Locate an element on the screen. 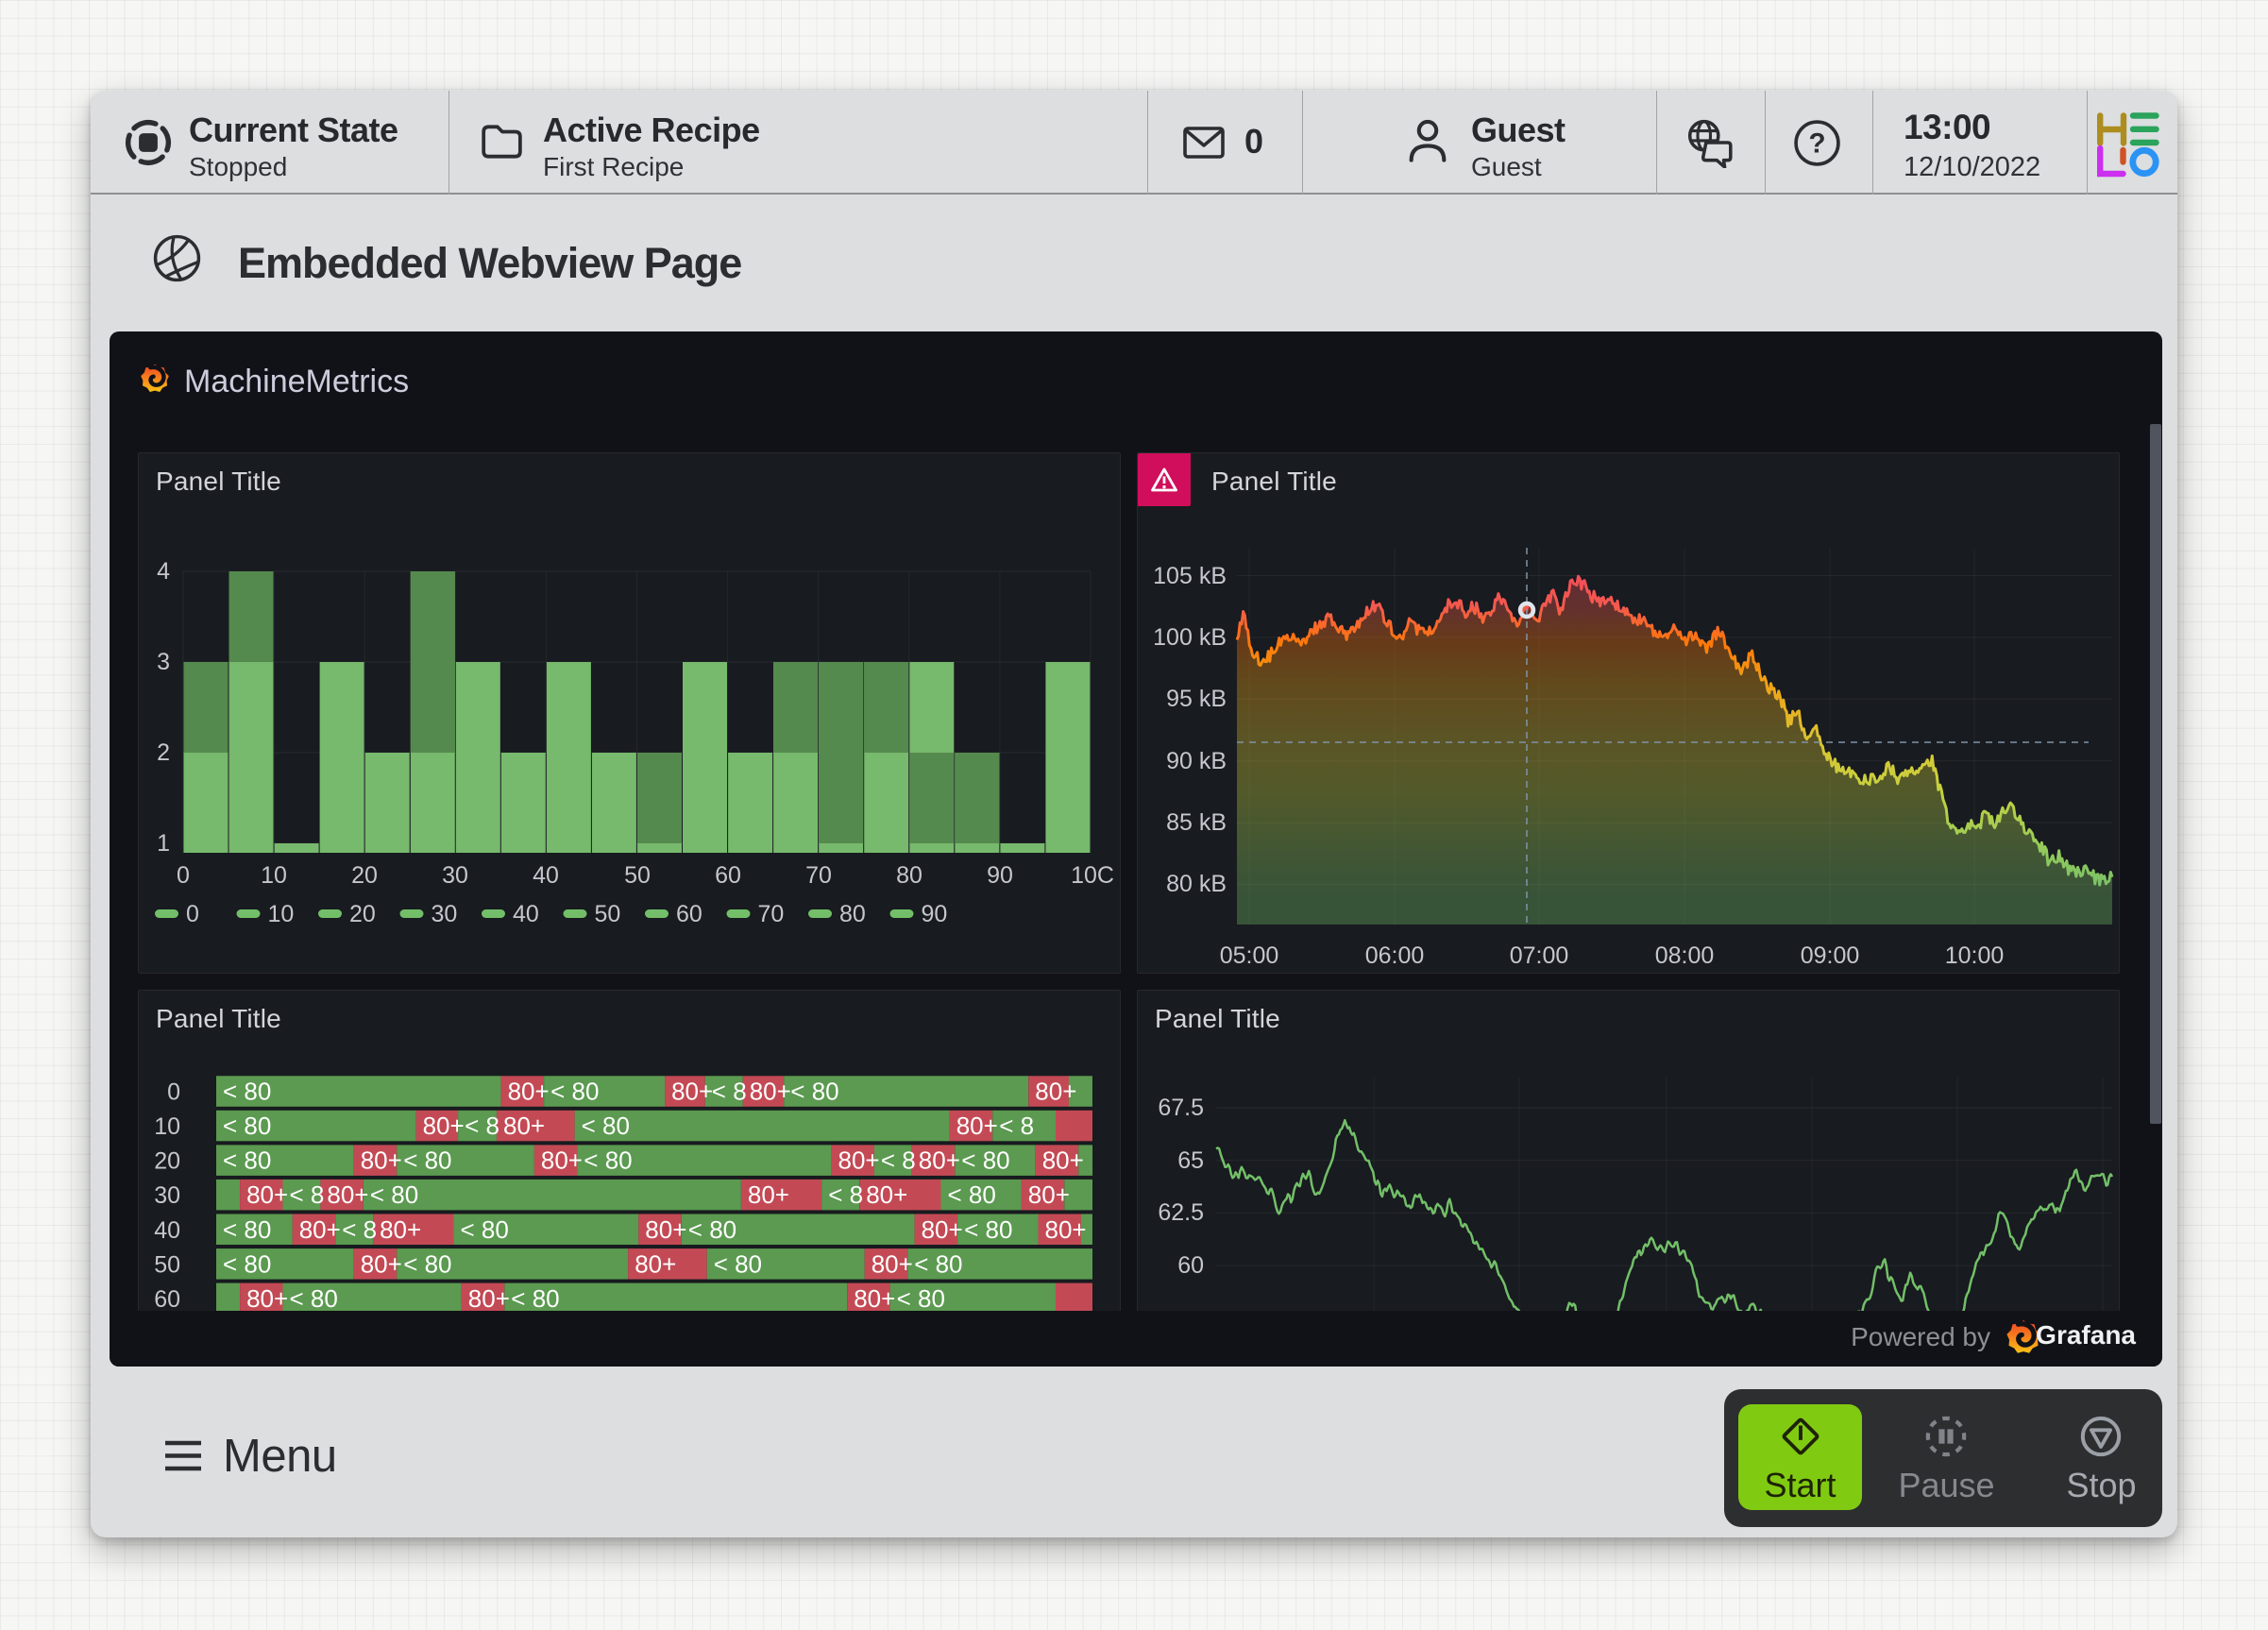 This screenshot has width=2268, height=1630. svg-text: 65 is located at coordinates (1190, 1160).